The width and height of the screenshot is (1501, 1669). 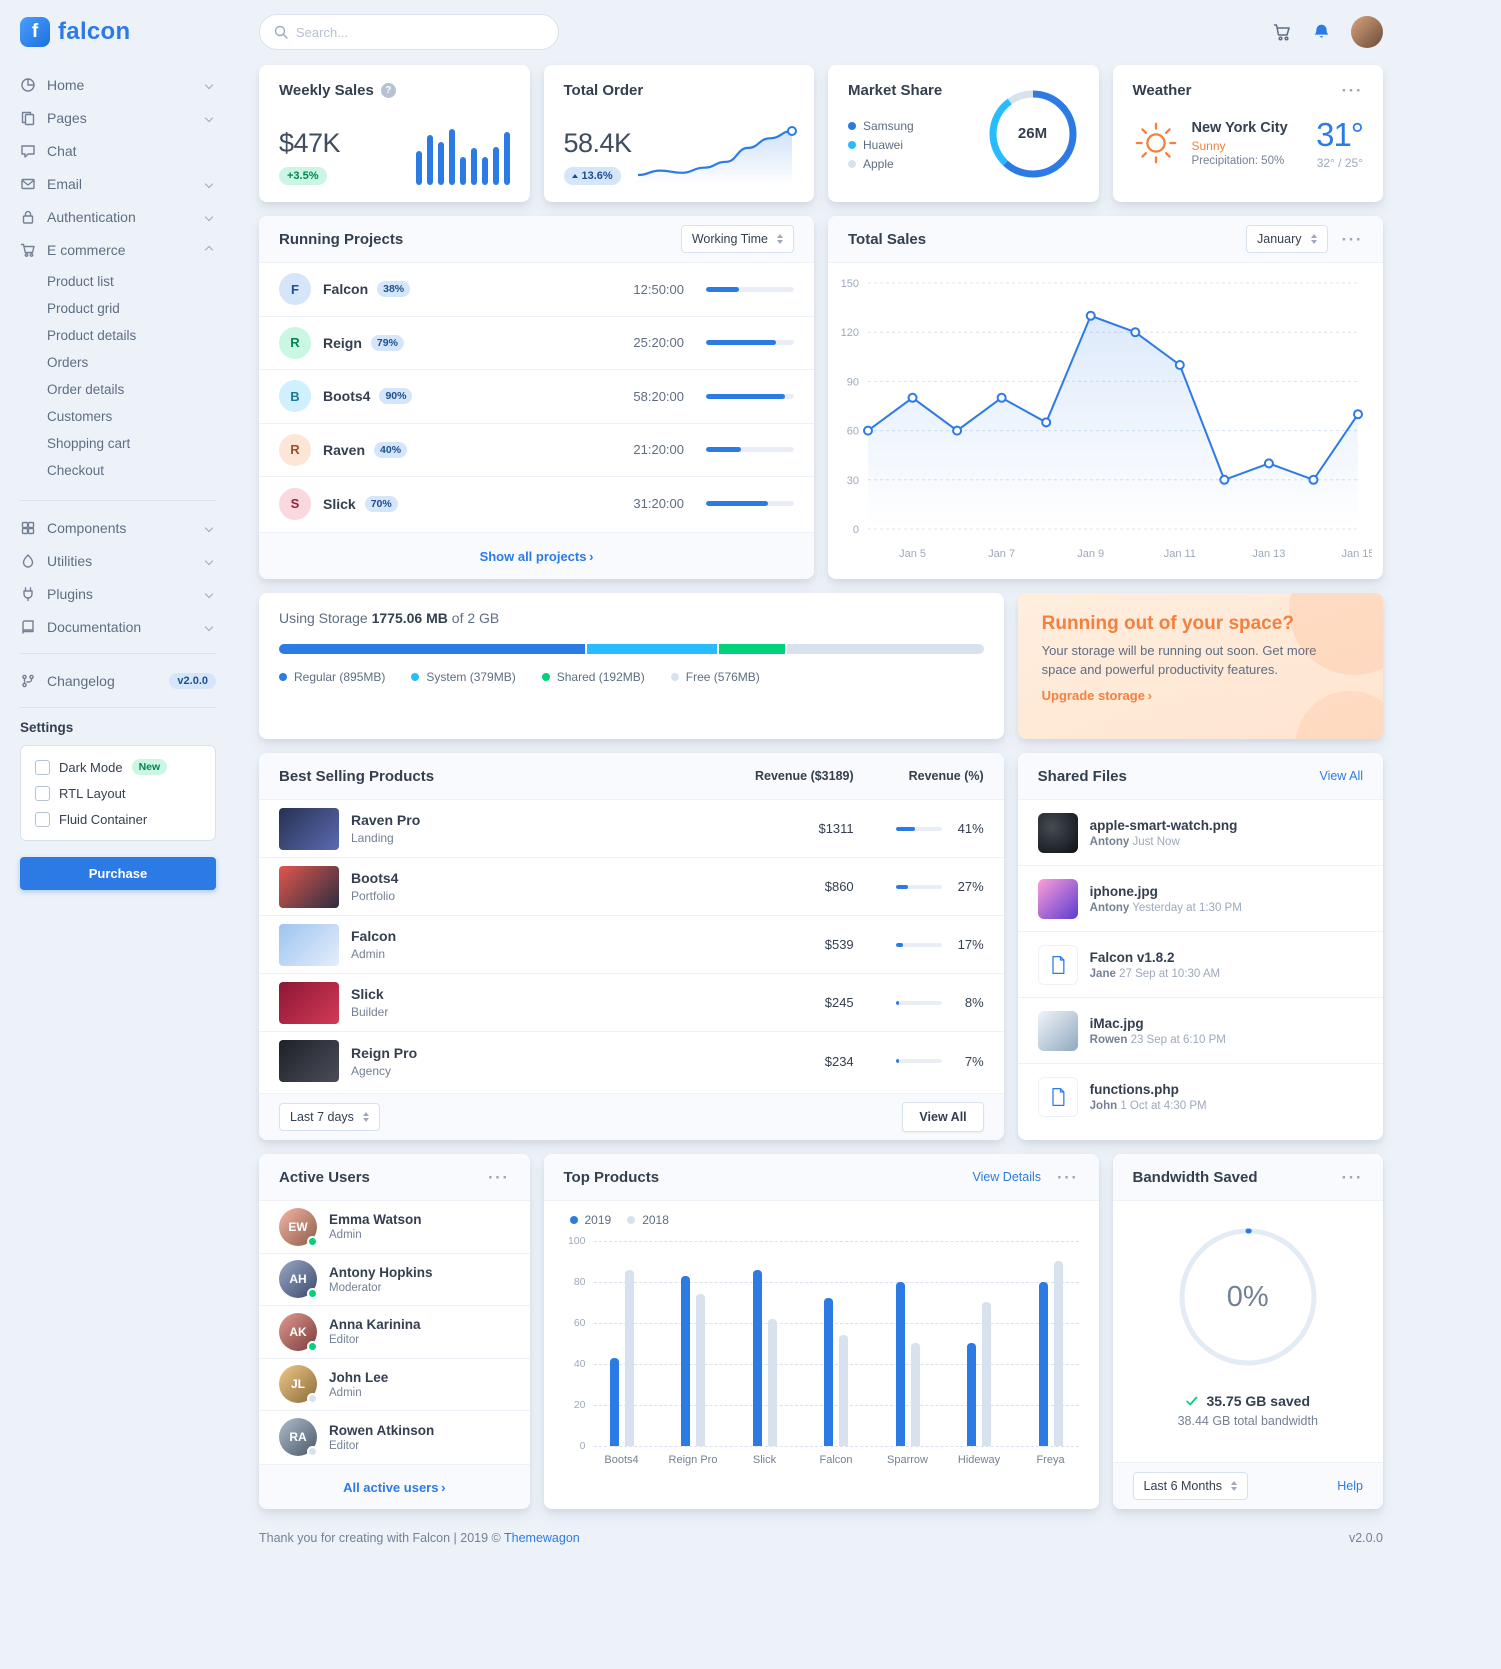 What do you see at coordinates (631, 1061) in the screenshot?
I see `product-row: Reign Pro Agency $234 7%` at bounding box center [631, 1061].